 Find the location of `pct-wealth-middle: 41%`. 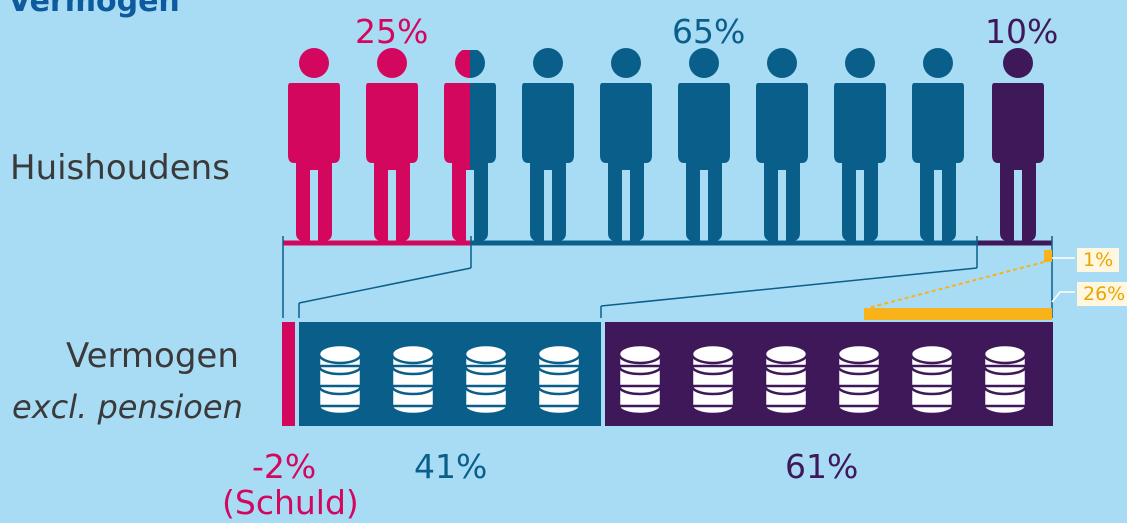

pct-wealth-middle: 41% is located at coordinates (451, 466).